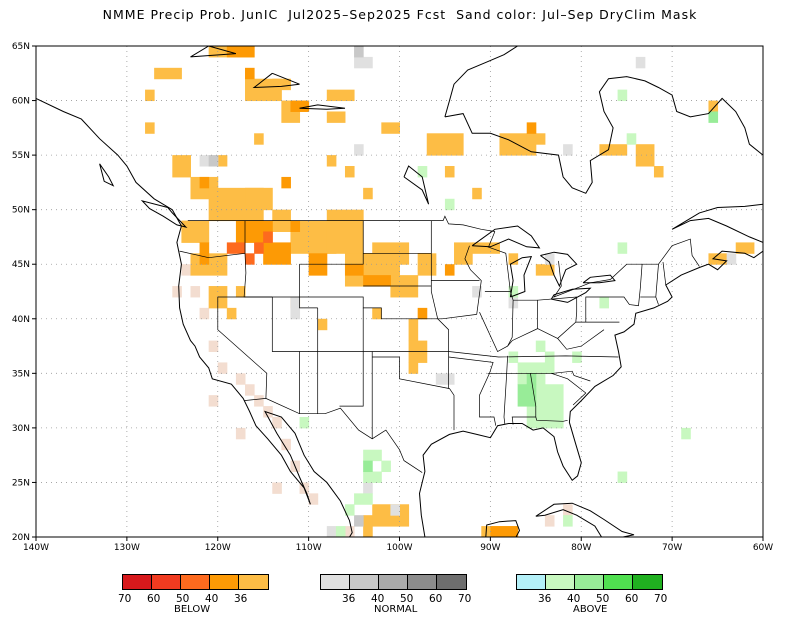 This screenshot has height=618, width=800. I want to click on lon-label: 60W, so click(763, 548).